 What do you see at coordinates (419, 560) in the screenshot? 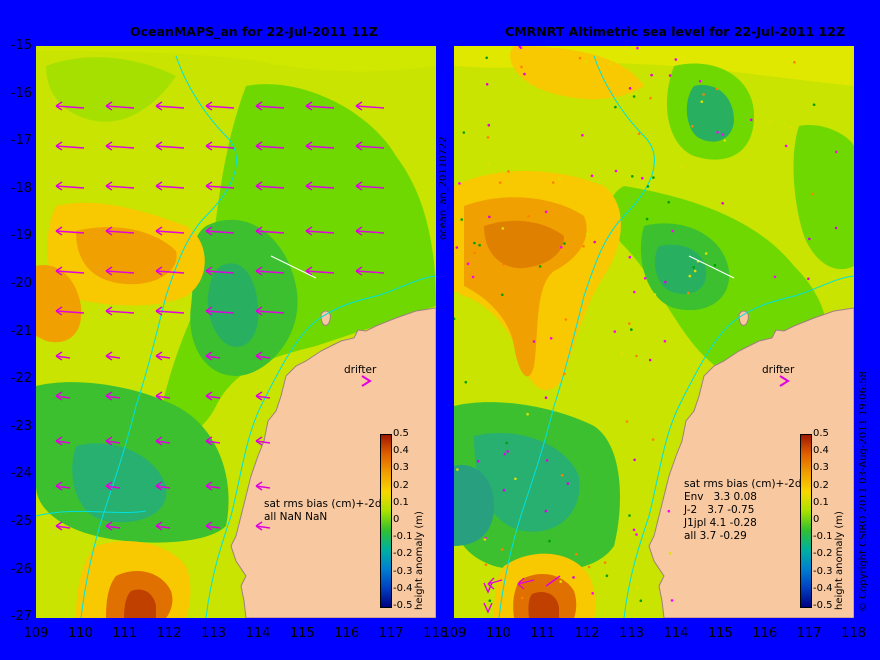
I see `left-colorbar-label: height anomaly (m)` at bounding box center [419, 560].